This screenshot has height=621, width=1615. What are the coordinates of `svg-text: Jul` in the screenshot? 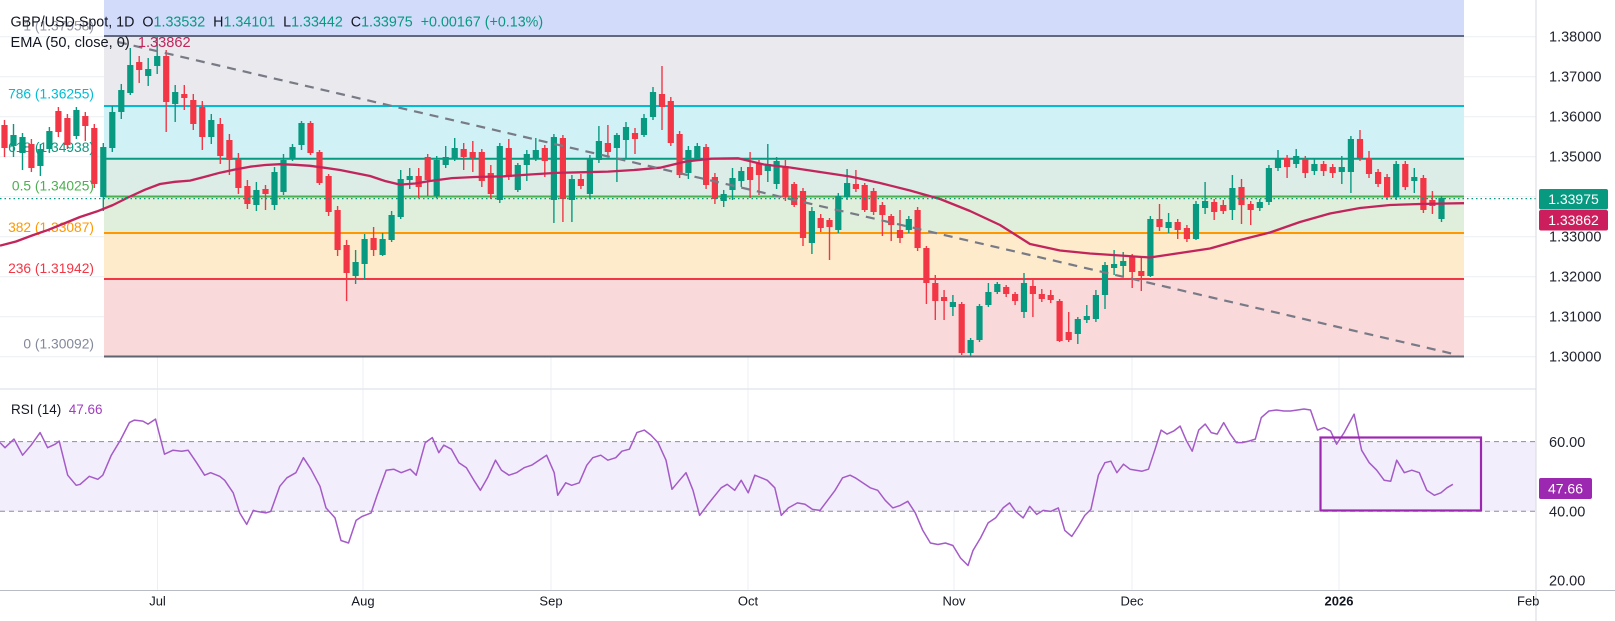 It's located at (157, 601).